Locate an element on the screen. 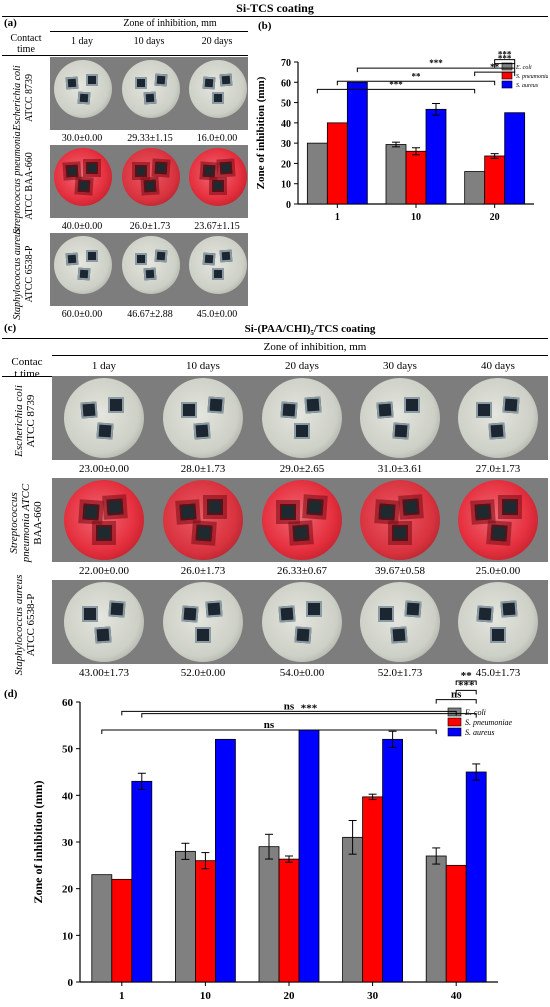  panel-a-rule is located at coordinates (125, 55).